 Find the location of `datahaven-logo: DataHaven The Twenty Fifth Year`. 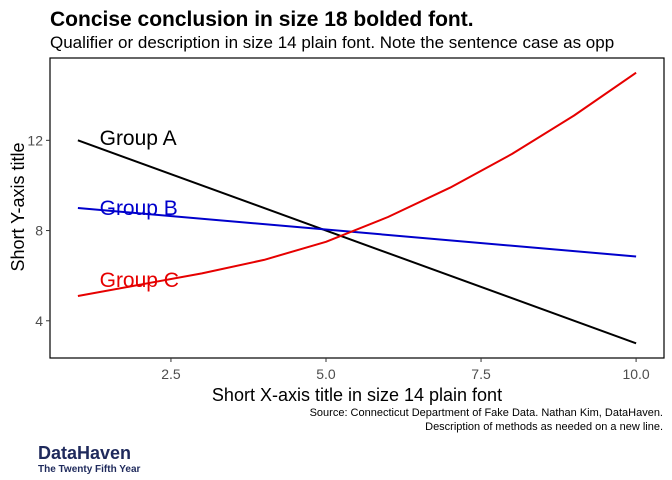

datahaven-logo: DataHaven The Twenty Fifth Year is located at coordinates (89, 459).